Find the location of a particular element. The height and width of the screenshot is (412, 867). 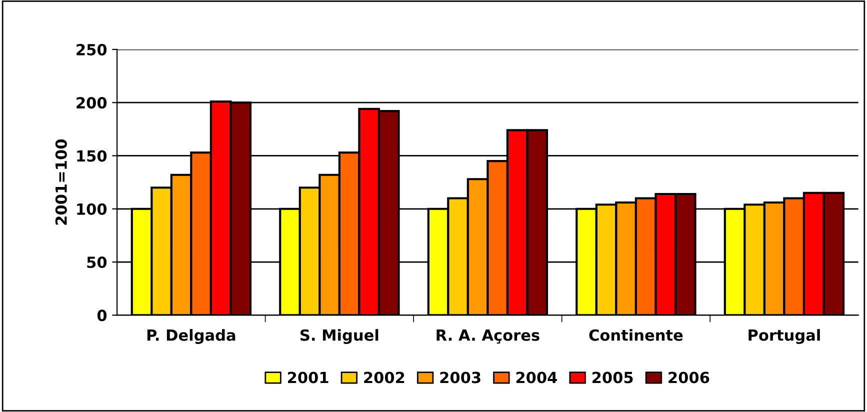

x-tick-label: R. A. Açores is located at coordinates (488, 337).